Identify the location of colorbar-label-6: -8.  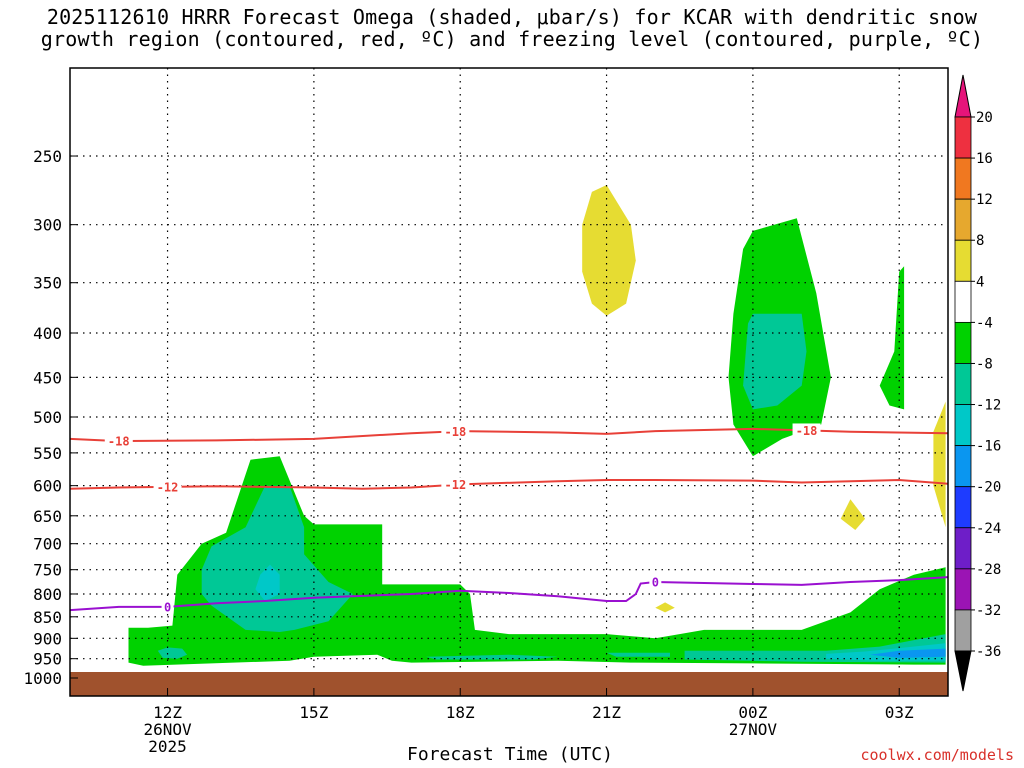
(984, 364).